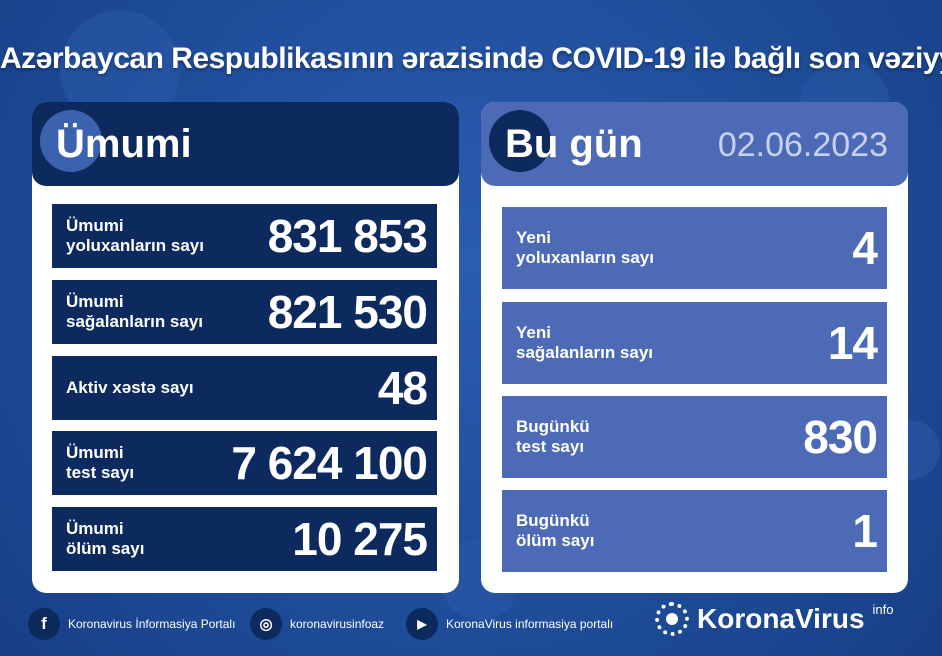  What do you see at coordinates (244, 539) in the screenshot?
I see `stat-row-total-deaths: Ümumi ölüm sayı 10 275` at bounding box center [244, 539].